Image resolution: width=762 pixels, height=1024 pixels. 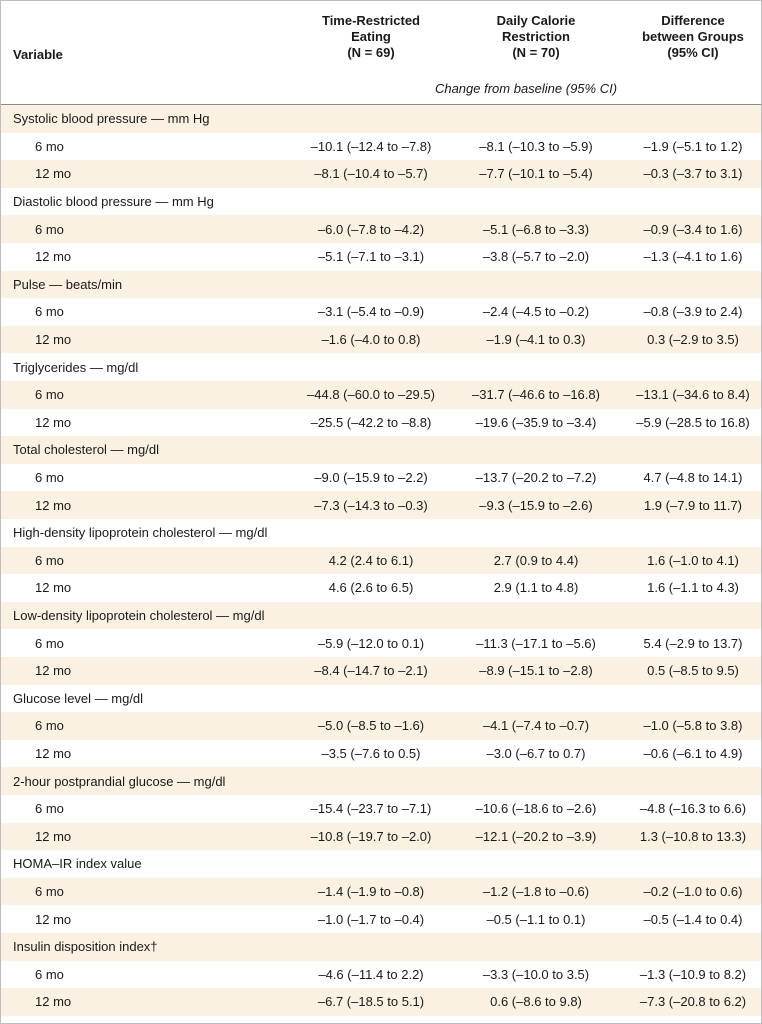 I want to click on header-line: (N = 69), so click(x=371, y=52).